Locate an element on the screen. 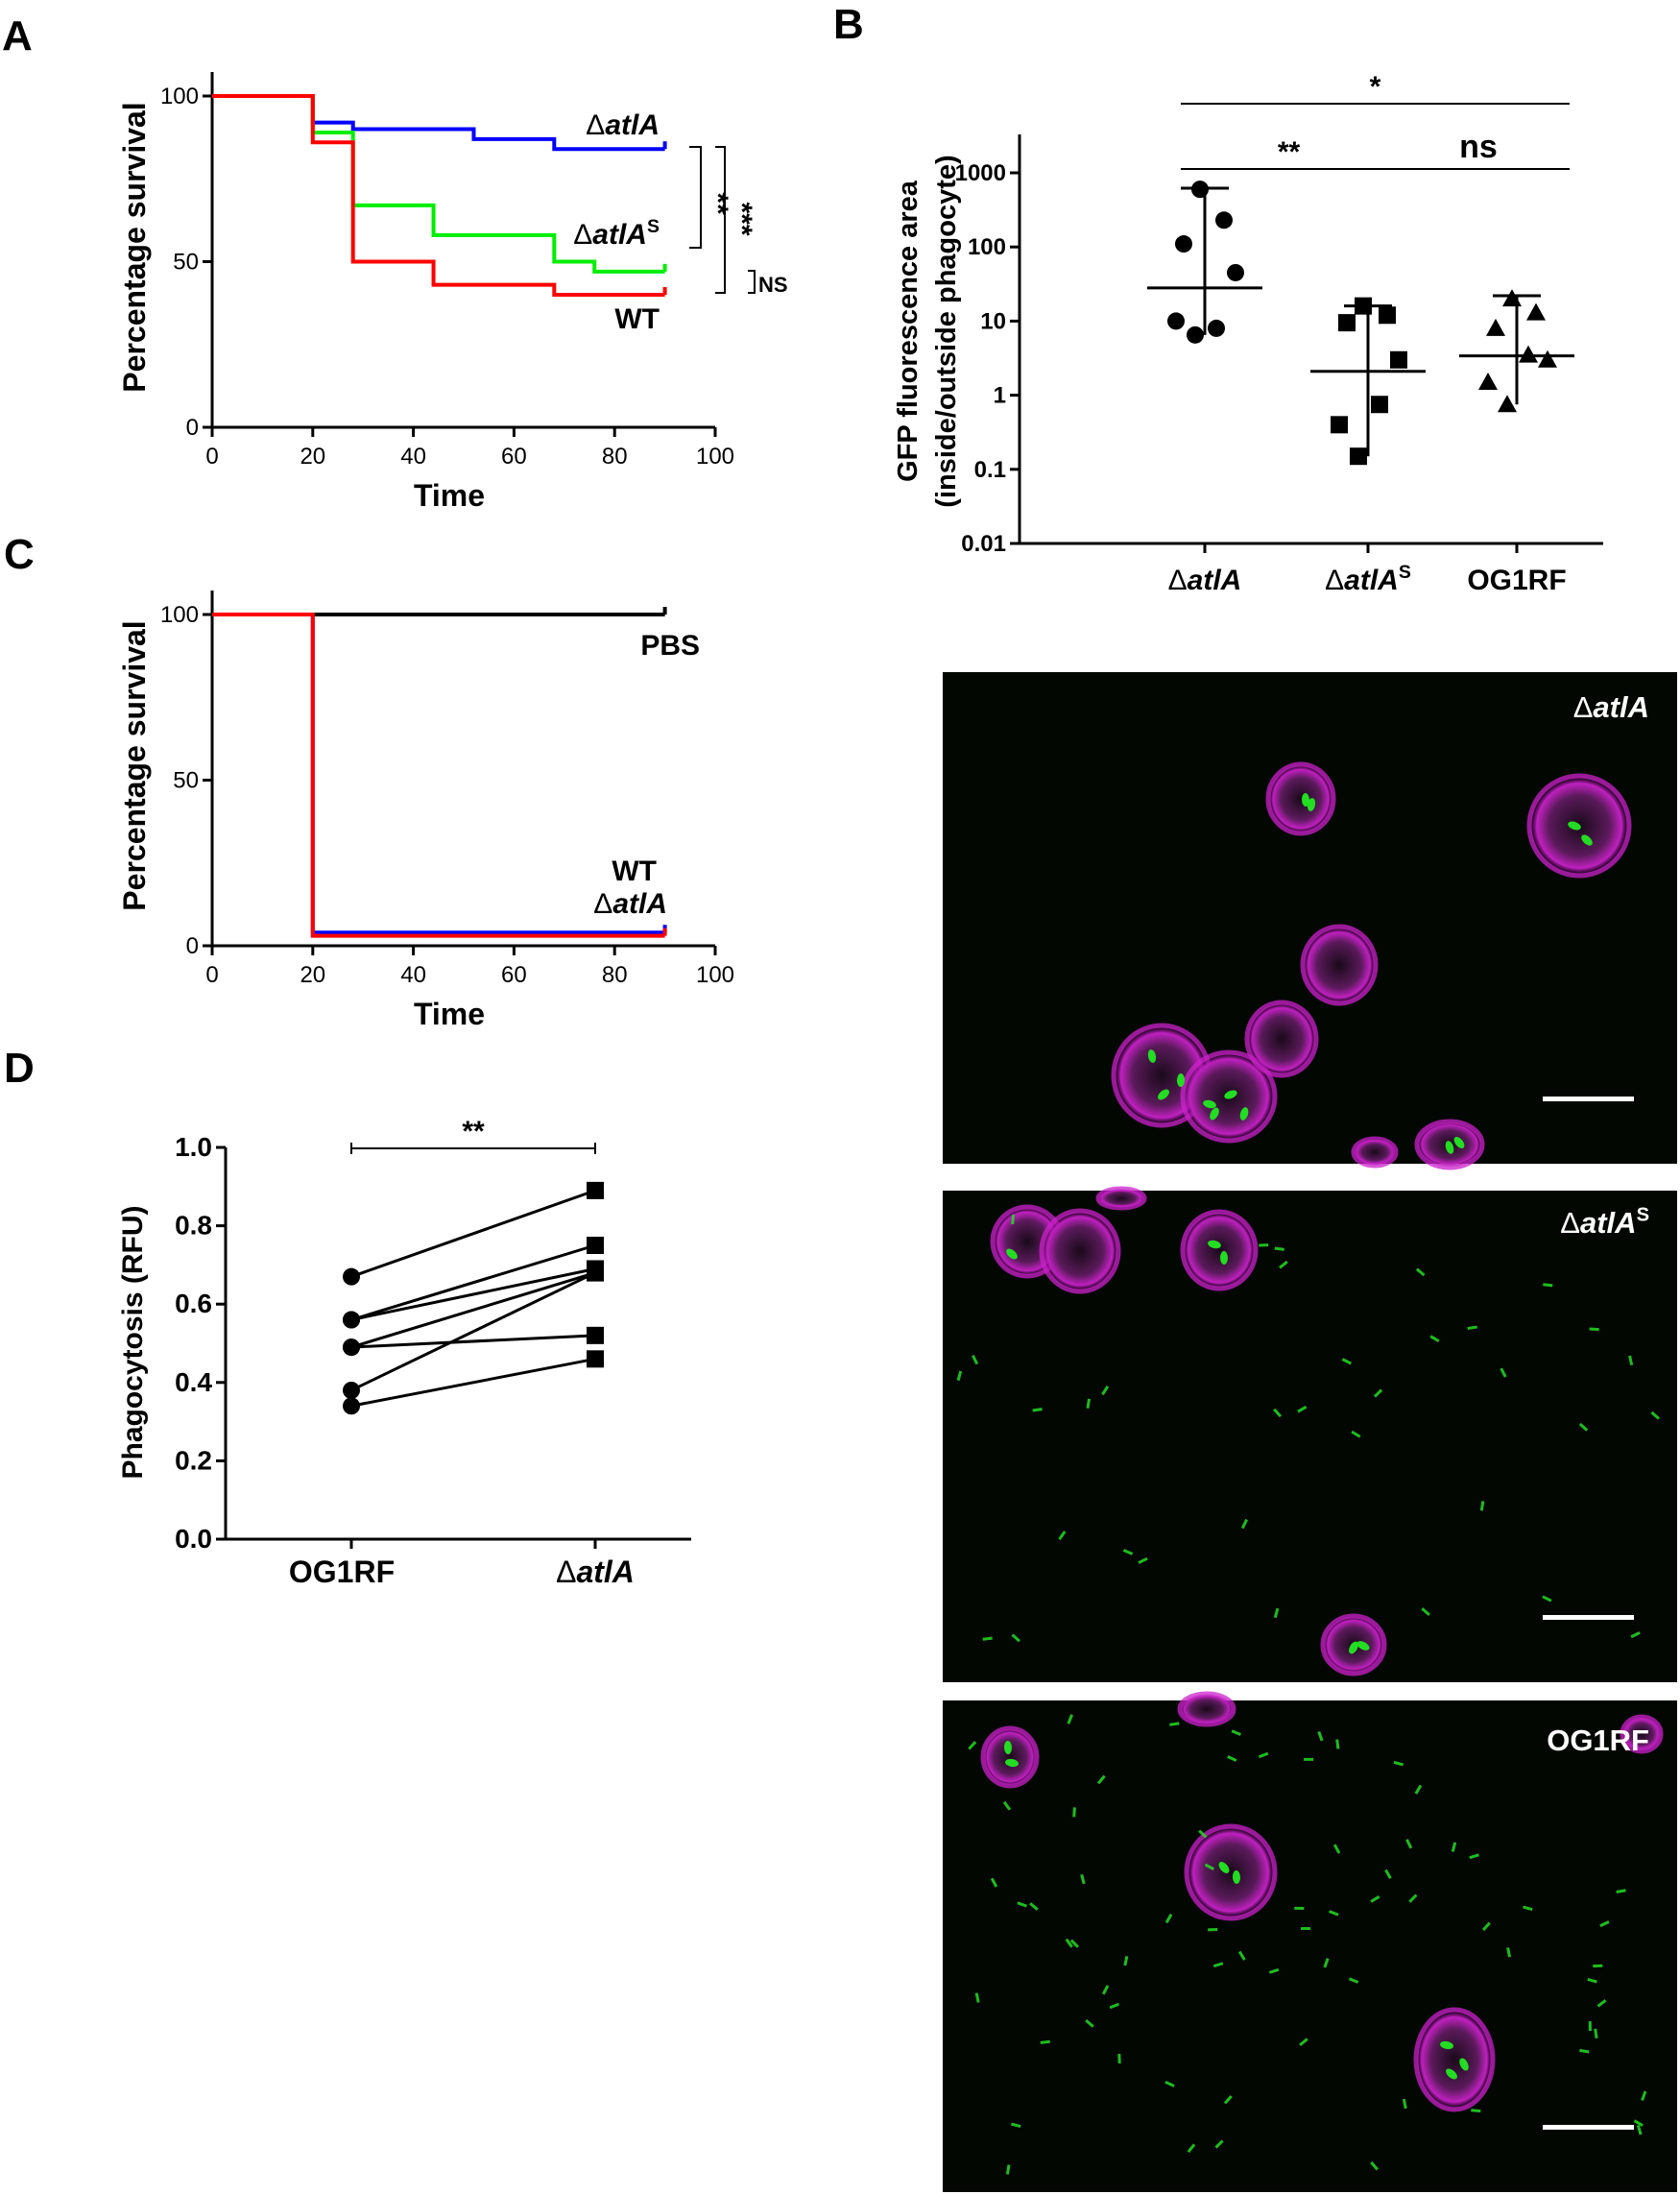 The image size is (1680, 2194). scale-bar is located at coordinates (1589, 2127).